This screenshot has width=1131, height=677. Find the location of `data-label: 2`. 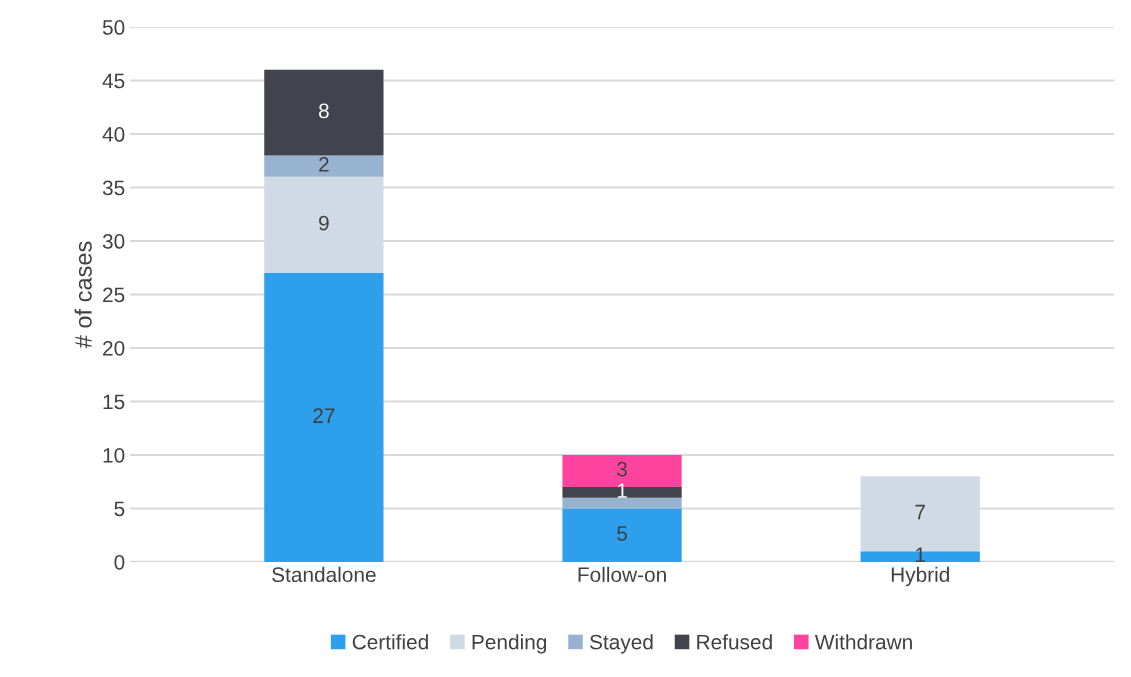

data-label: 2 is located at coordinates (324, 164).